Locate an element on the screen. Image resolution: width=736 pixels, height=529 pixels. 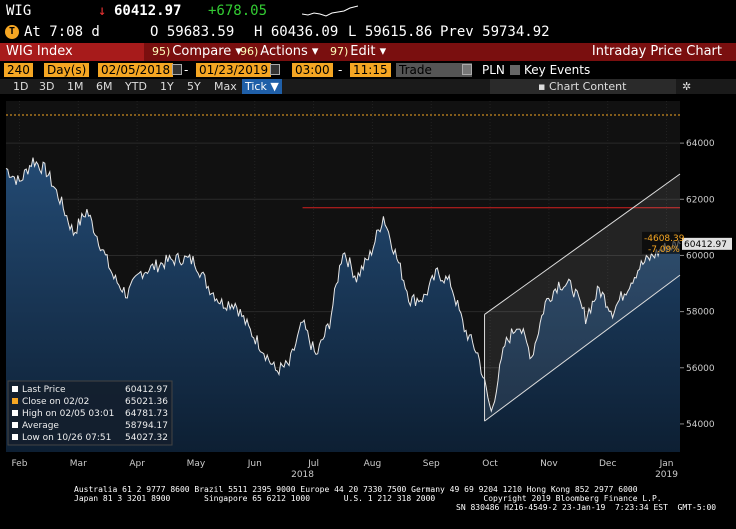
compare-label: Compare is located at coordinates (202, 51).